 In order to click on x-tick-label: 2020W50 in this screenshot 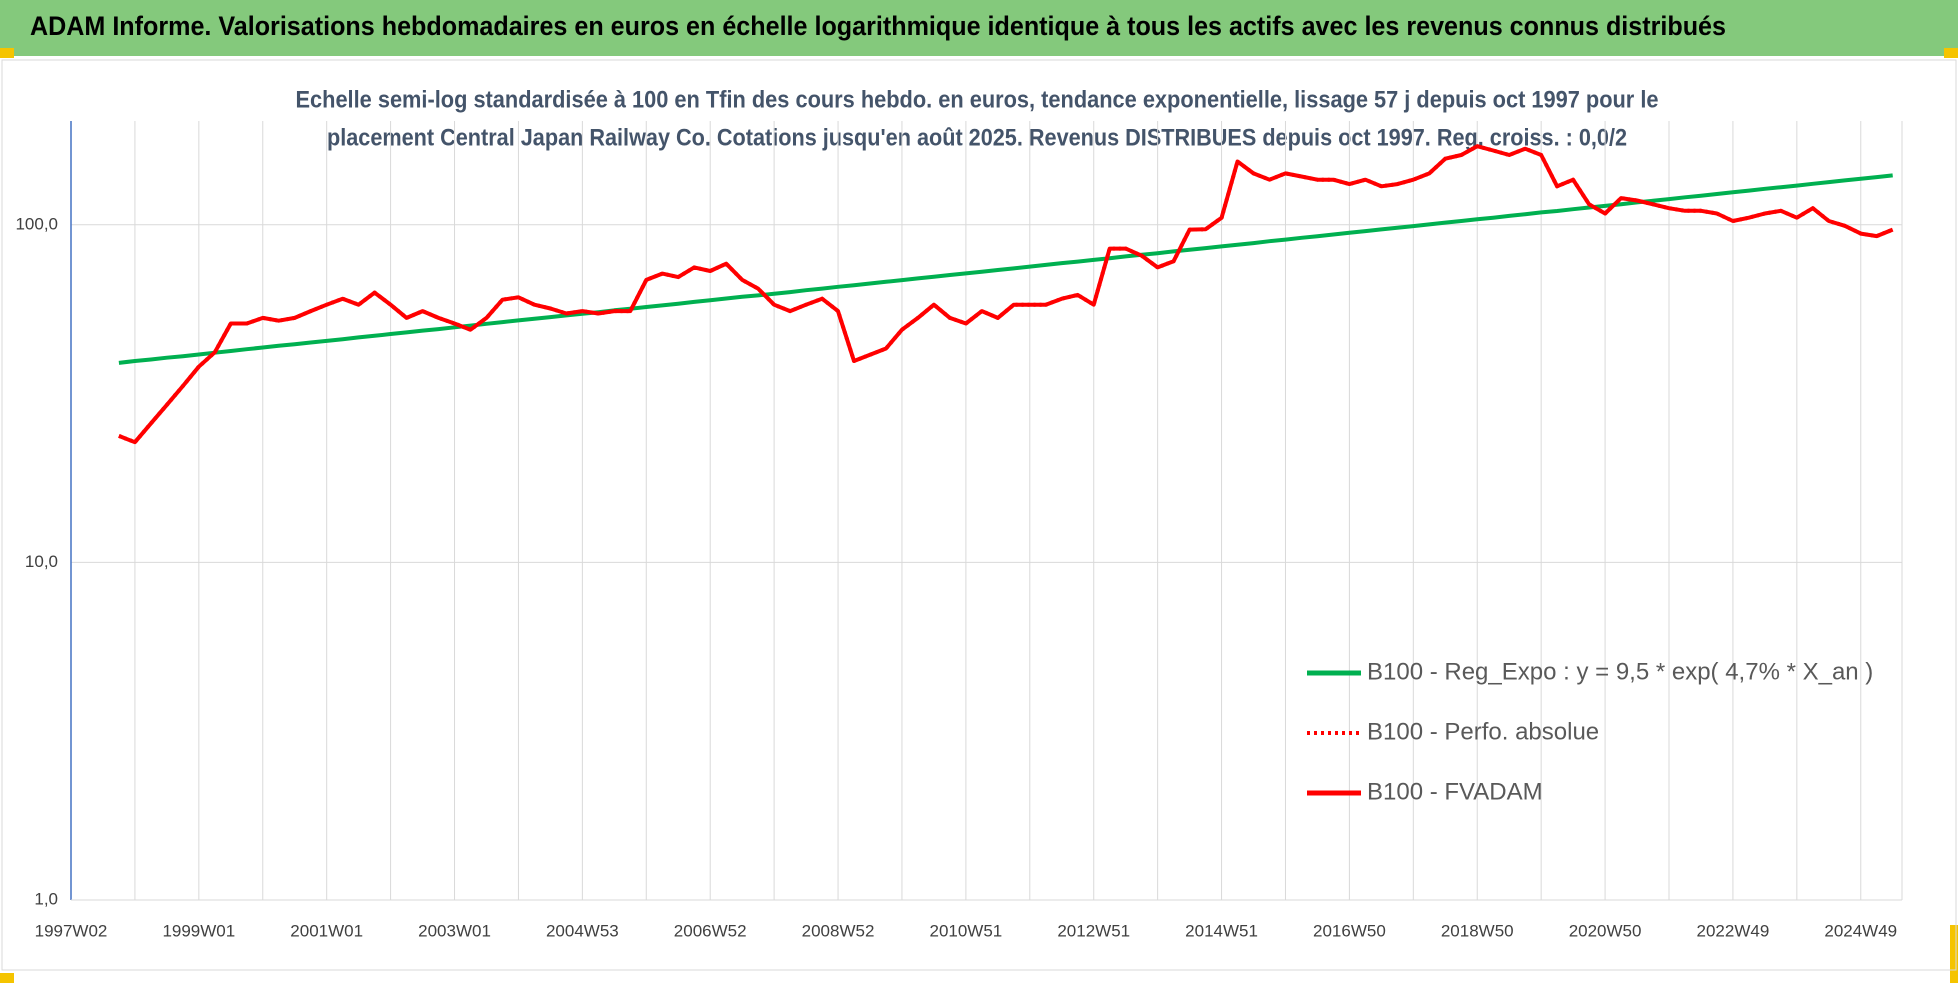, I will do `click(1605, 930)`.